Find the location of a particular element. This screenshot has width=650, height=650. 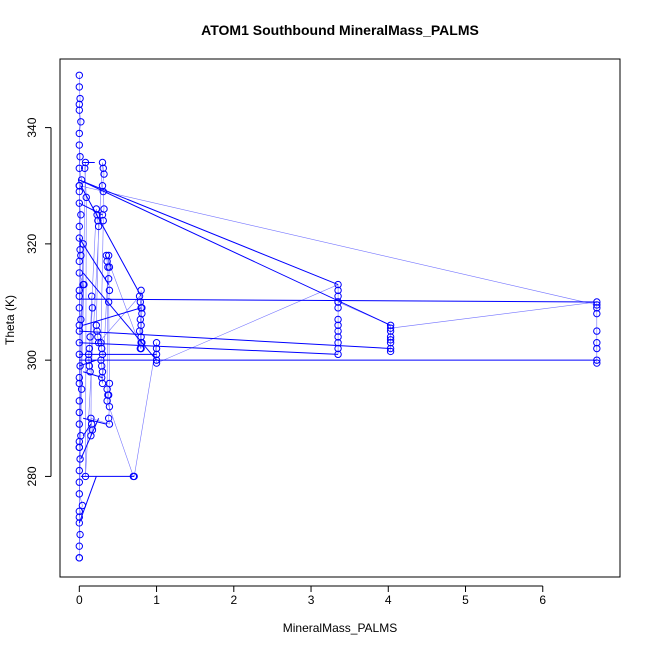

y-tick-label: 320 is located at coordinates (32, 244).